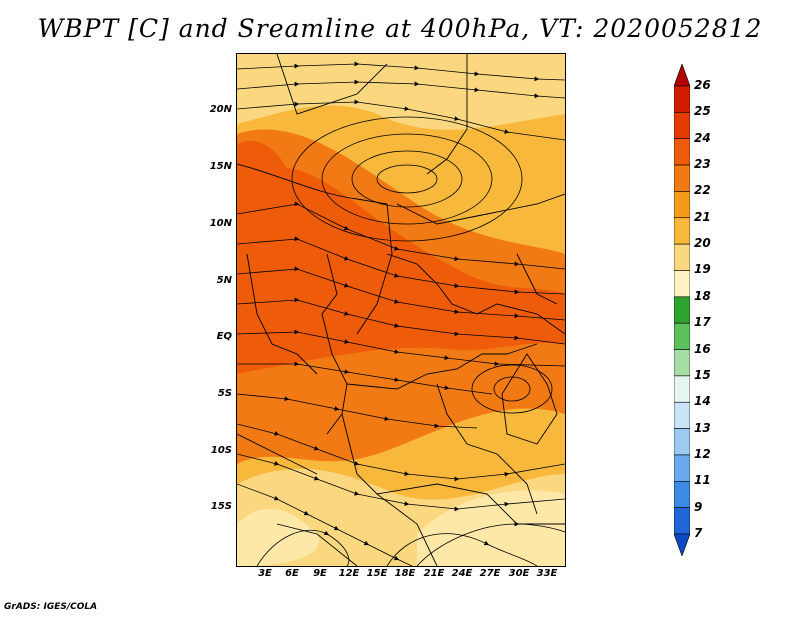 The width and height of the screenshot is (800, 618). Describe the element at coordinates (220, 223) in the screenshot. I see `lat-label: 10N` at that location.